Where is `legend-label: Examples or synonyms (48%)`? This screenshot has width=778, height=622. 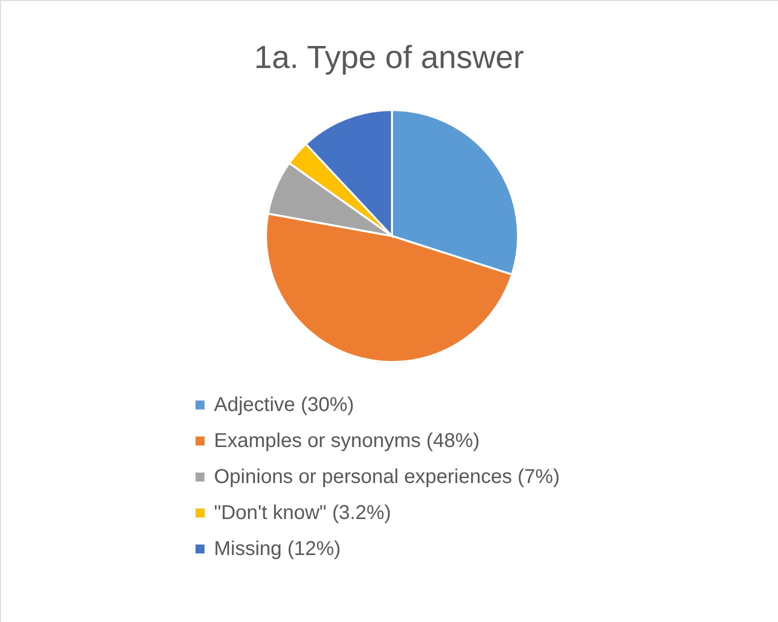 legend-label: Examples or synonyms (48%) is located at coordinates (347, 441).